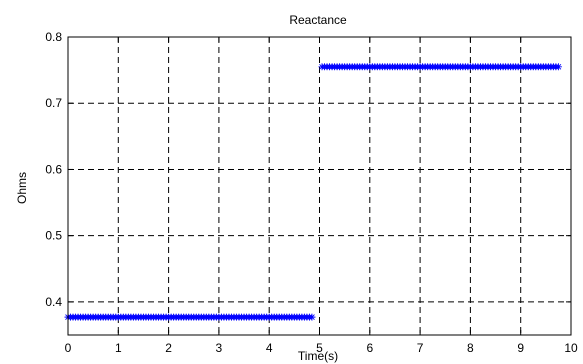 Image resolution: width=583 pixels, height=364 pixels. Describe the element at coordinates (68, 348) in the screenshot. I see `x-tick-label: 0` at that location.